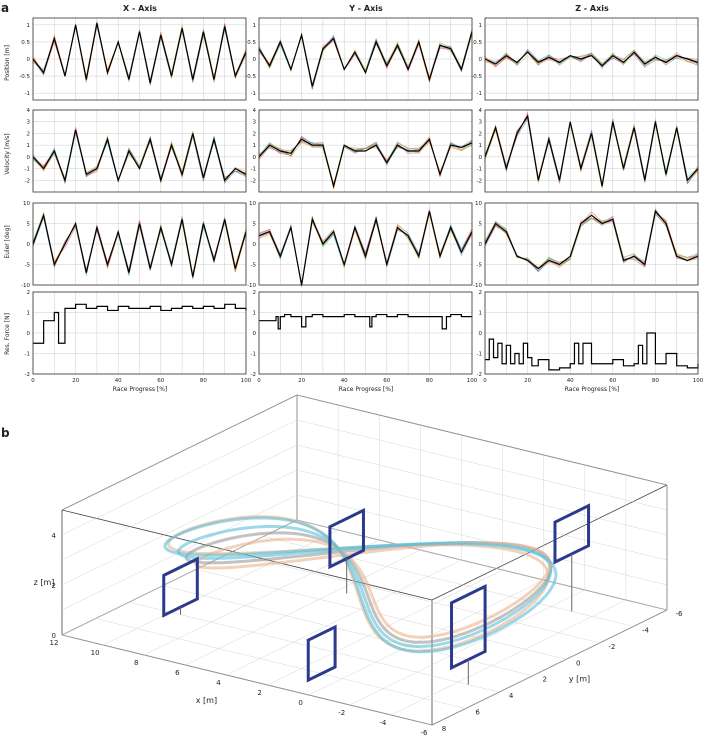  Describe the element at coordinates (527, 381) in the screenshot. I see `x-tick-label: 20` at that location.